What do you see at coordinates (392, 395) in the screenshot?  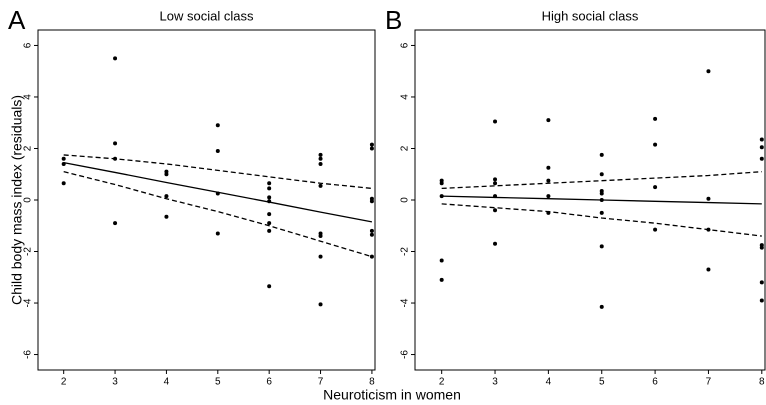 I see `x-axis-label: Neuroticism in women` at bounding box center [392, 395].